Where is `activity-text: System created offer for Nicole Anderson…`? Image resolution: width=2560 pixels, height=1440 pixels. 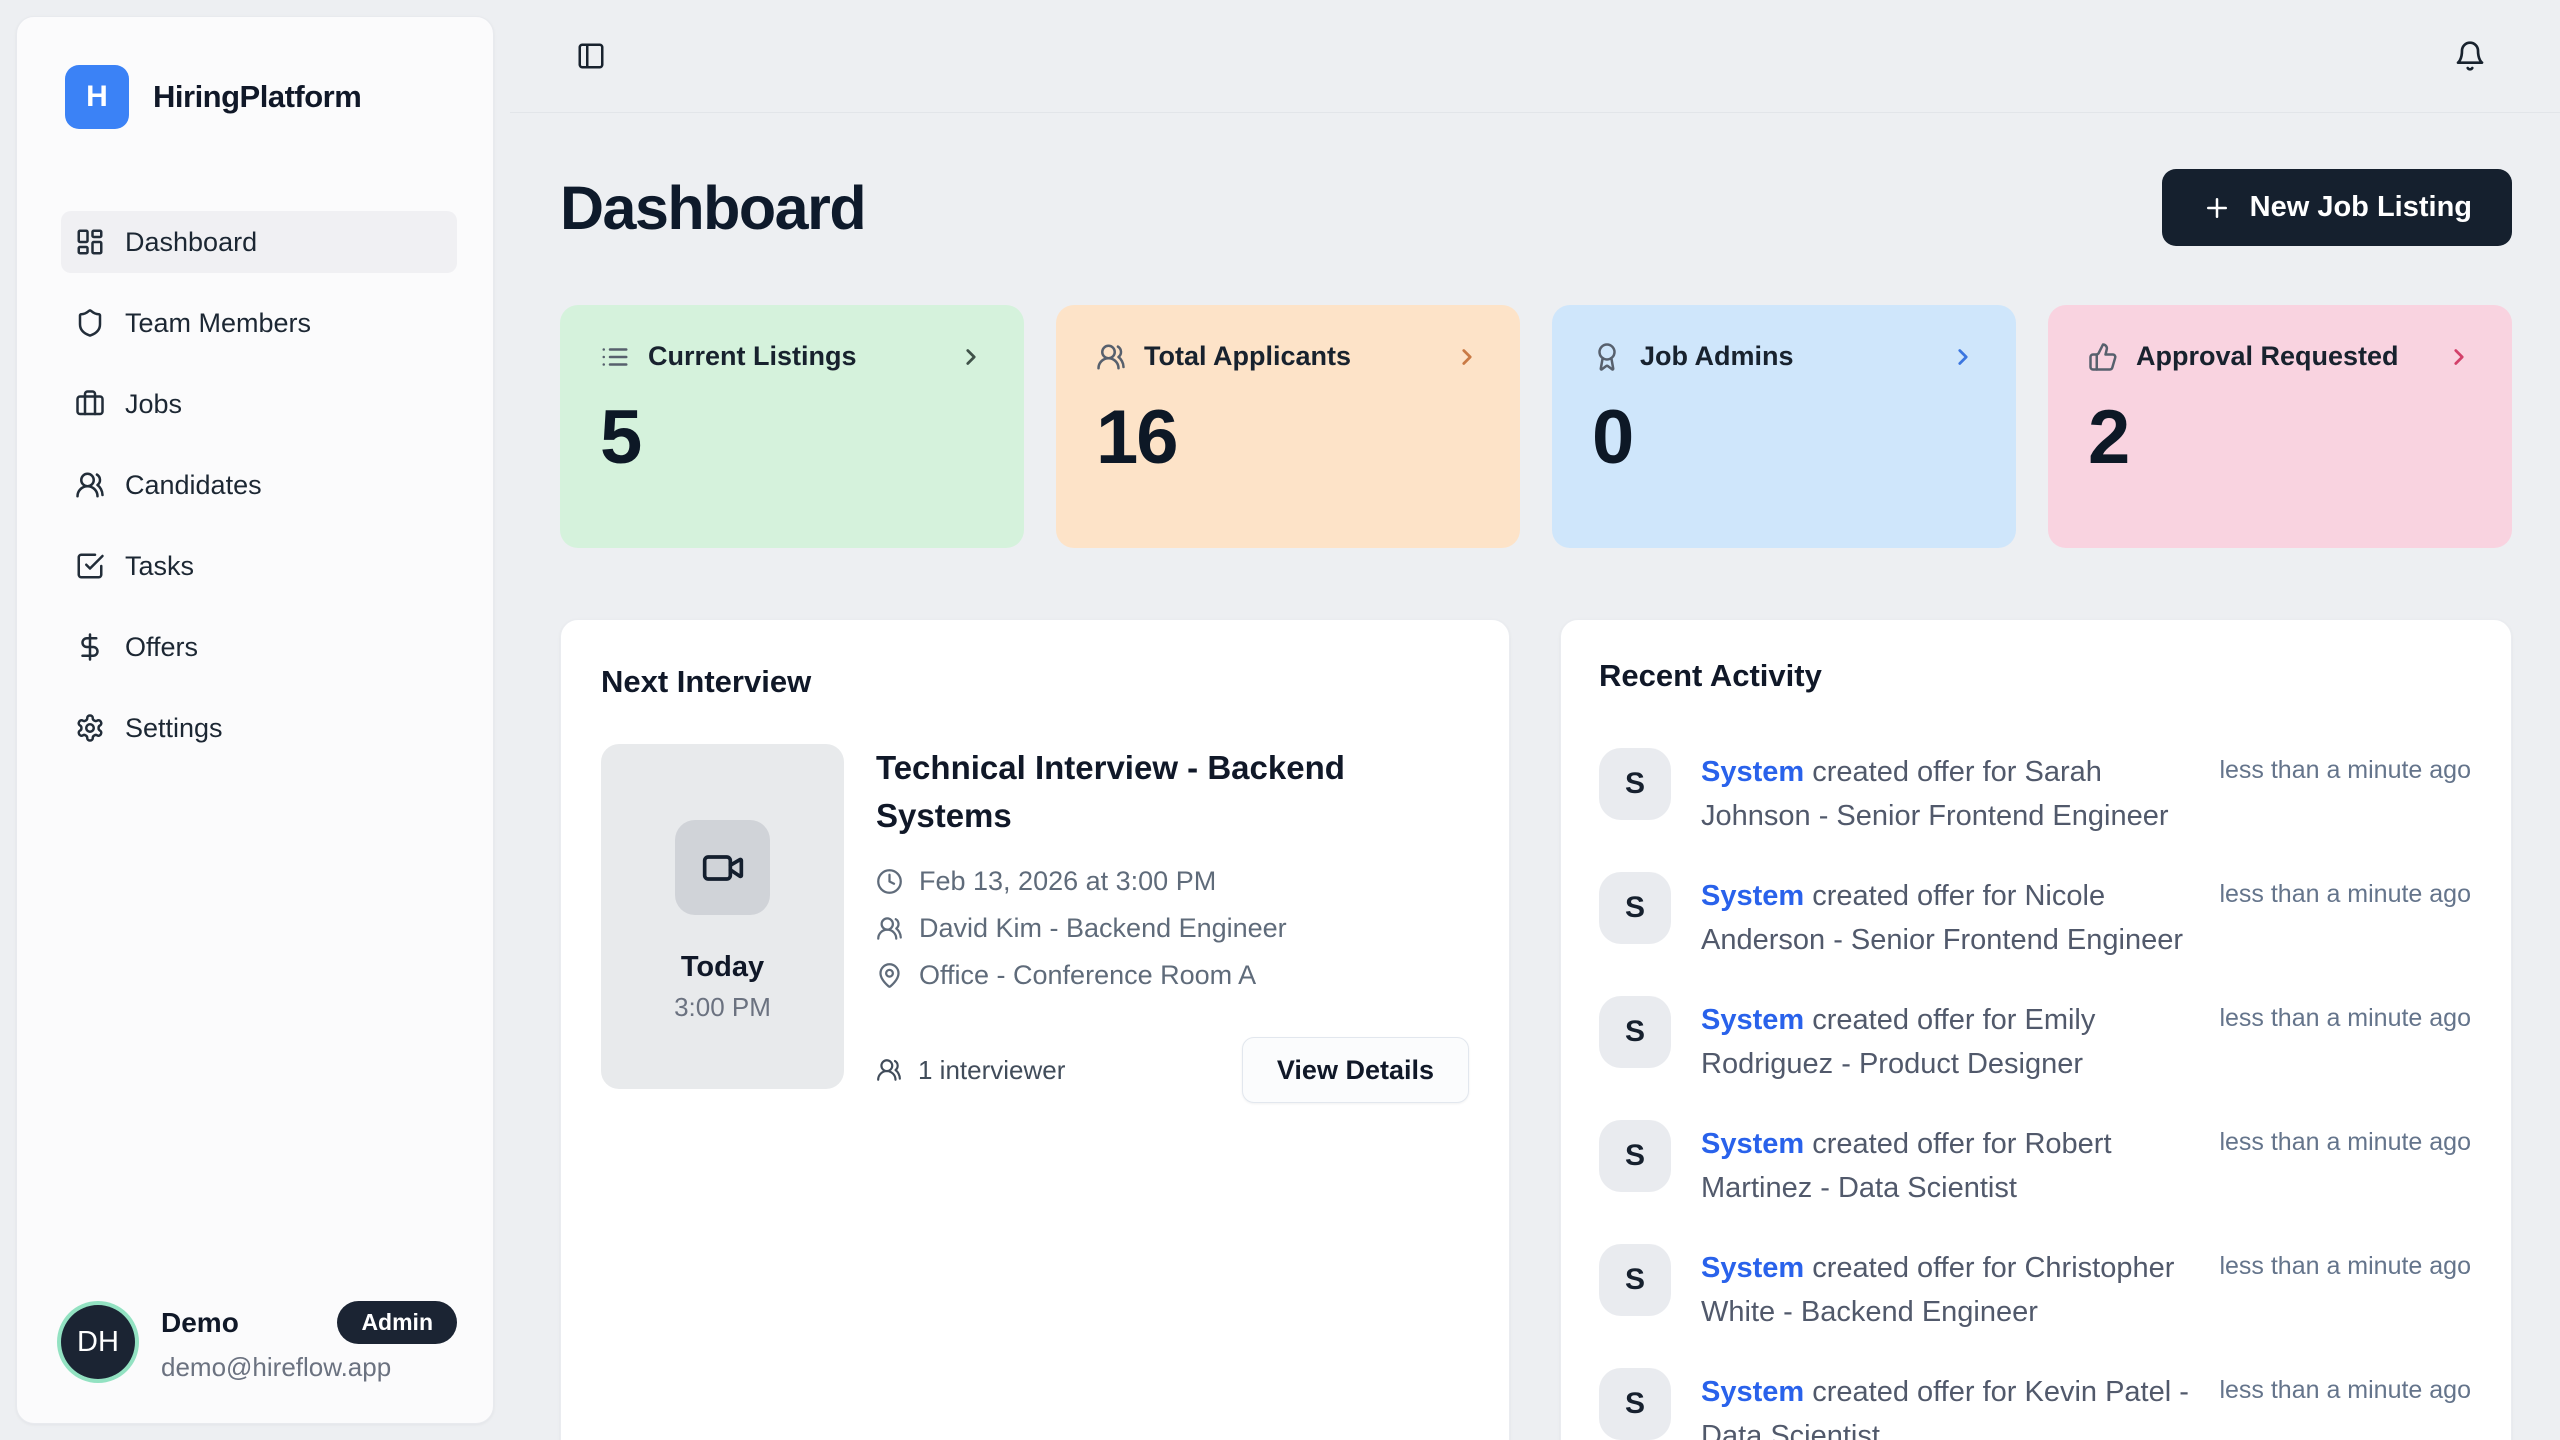
activity-text: System created offer for Nicole Anderson… is located at coordinates (1945, 917).